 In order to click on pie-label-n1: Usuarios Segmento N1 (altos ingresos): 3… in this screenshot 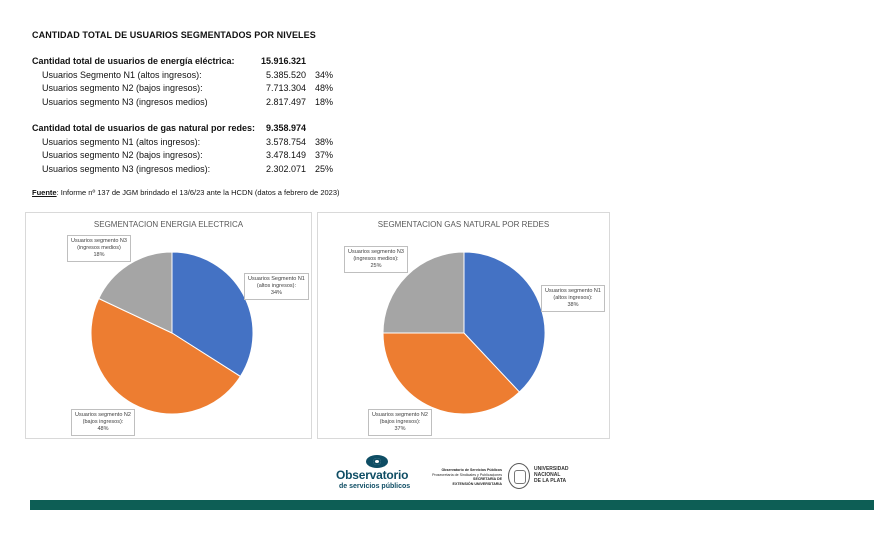, I will do `click(276, 286)`.